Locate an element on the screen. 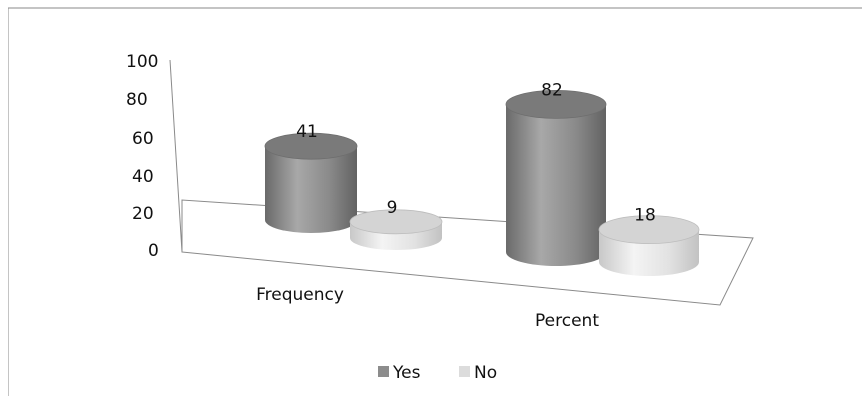 This screenshot has height=396, width=862. legend-item-yes: Yes is located at coordinates (399, 373).